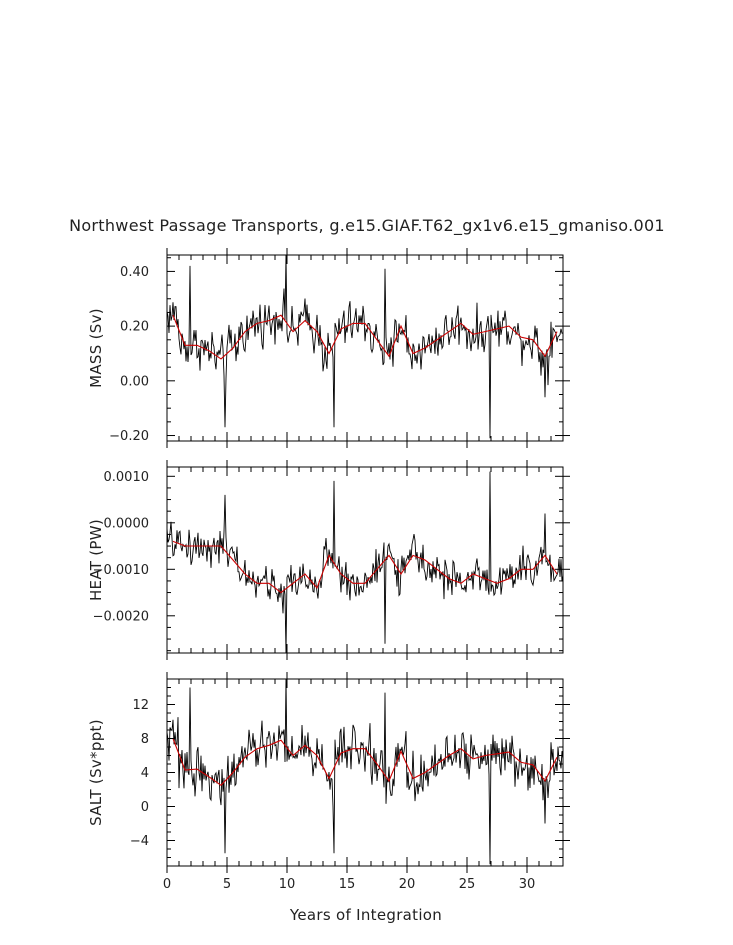 The width and height of the screenshot is (733, 945). What do you see at coordinates (167, 884) in the screenshot?
I see `x-tick-label: 0` at bounding box center [167, 884].